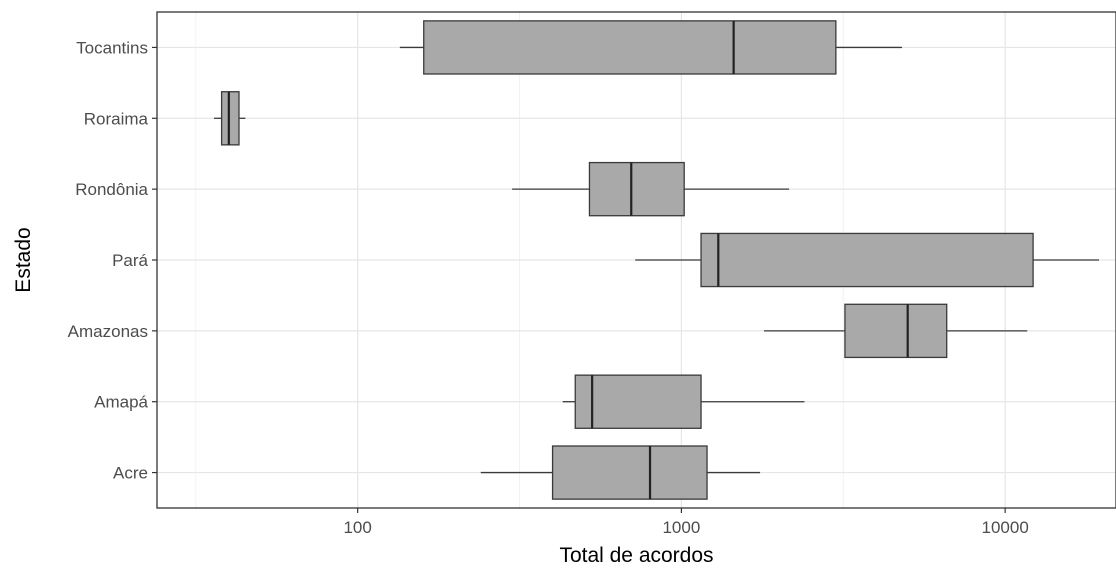  What do you see at coordinates (681, 527) in the screenshot?
I see `x-tick-label: 1000` at bounding box center [681, 527].